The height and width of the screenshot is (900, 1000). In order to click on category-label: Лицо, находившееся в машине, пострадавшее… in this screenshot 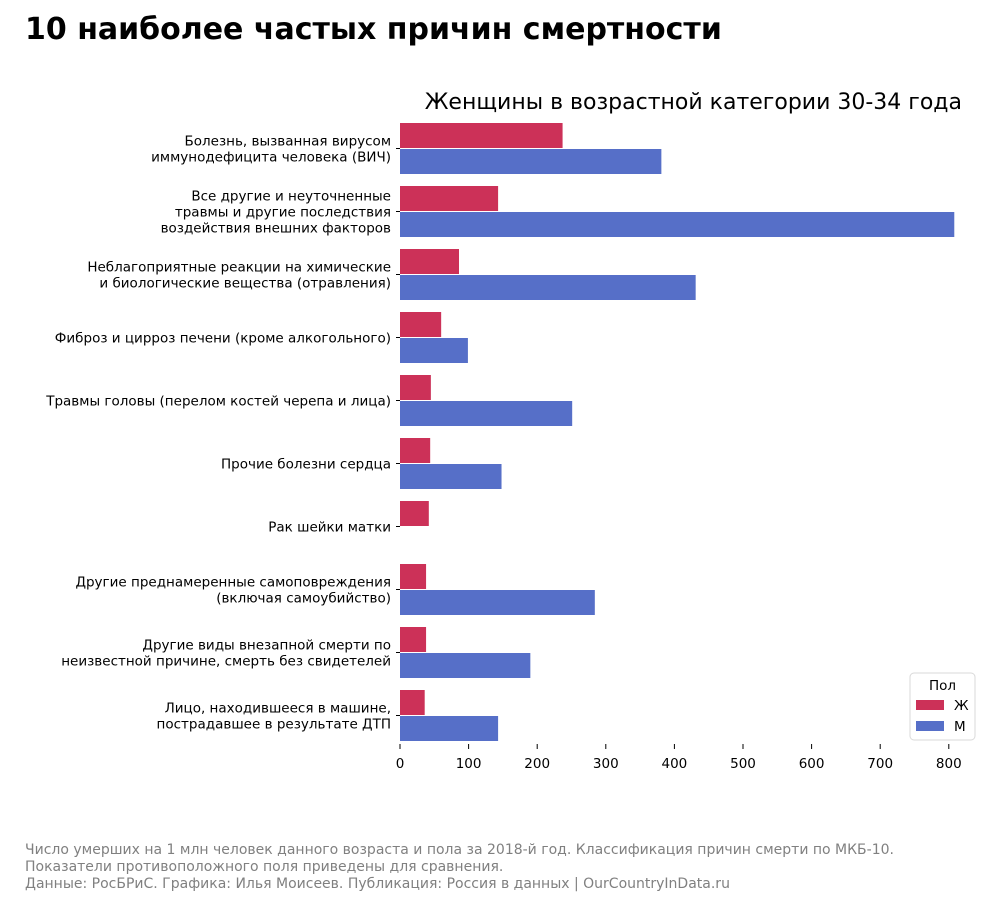, I will do `click(274, 717)`.